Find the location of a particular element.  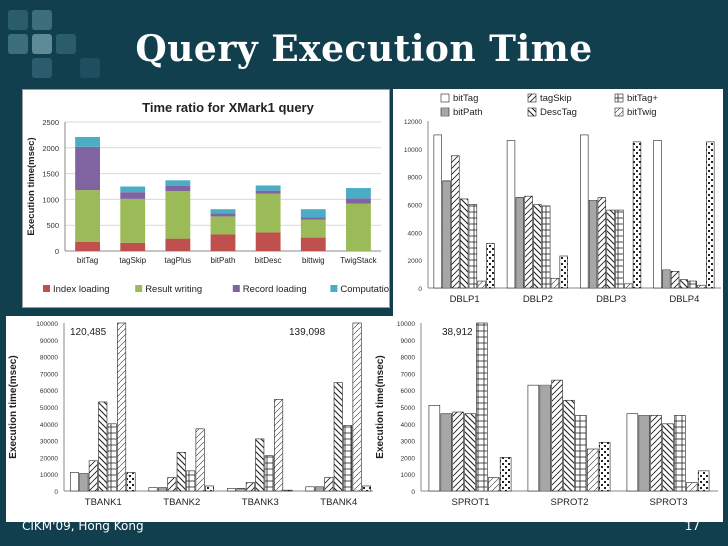

bar-tbank2-s3 is located at coordinates (172, 484).